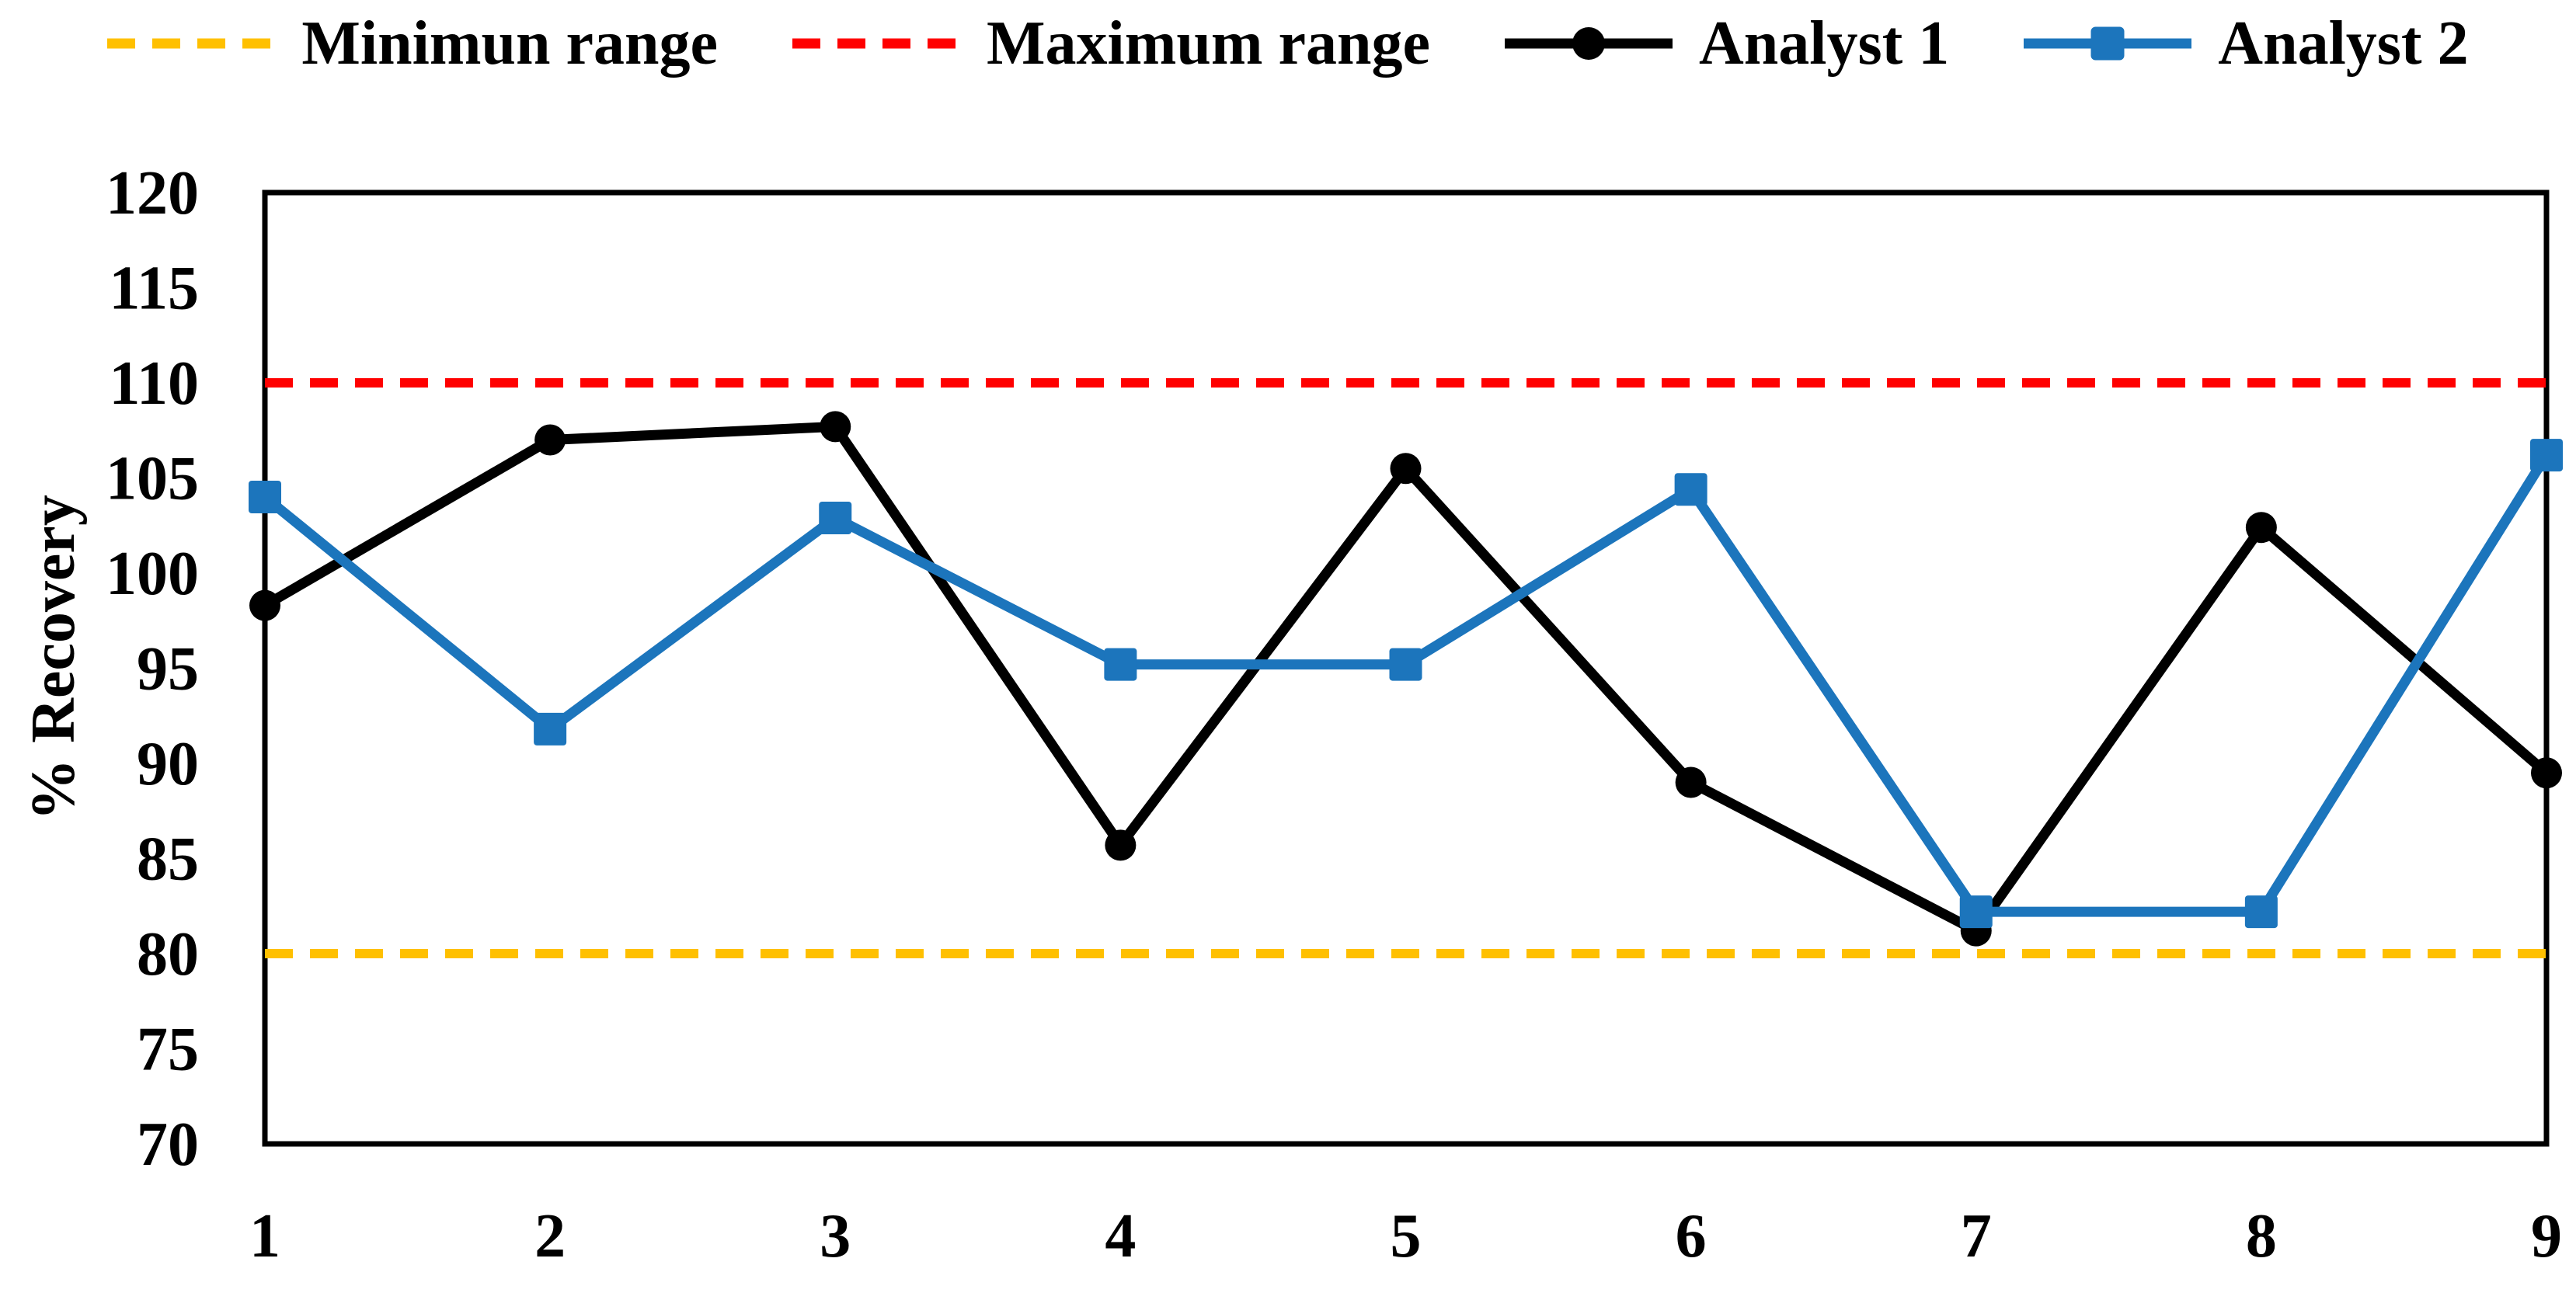  I want to click on x-tick-label-8: 8, so click(2261, 1236).